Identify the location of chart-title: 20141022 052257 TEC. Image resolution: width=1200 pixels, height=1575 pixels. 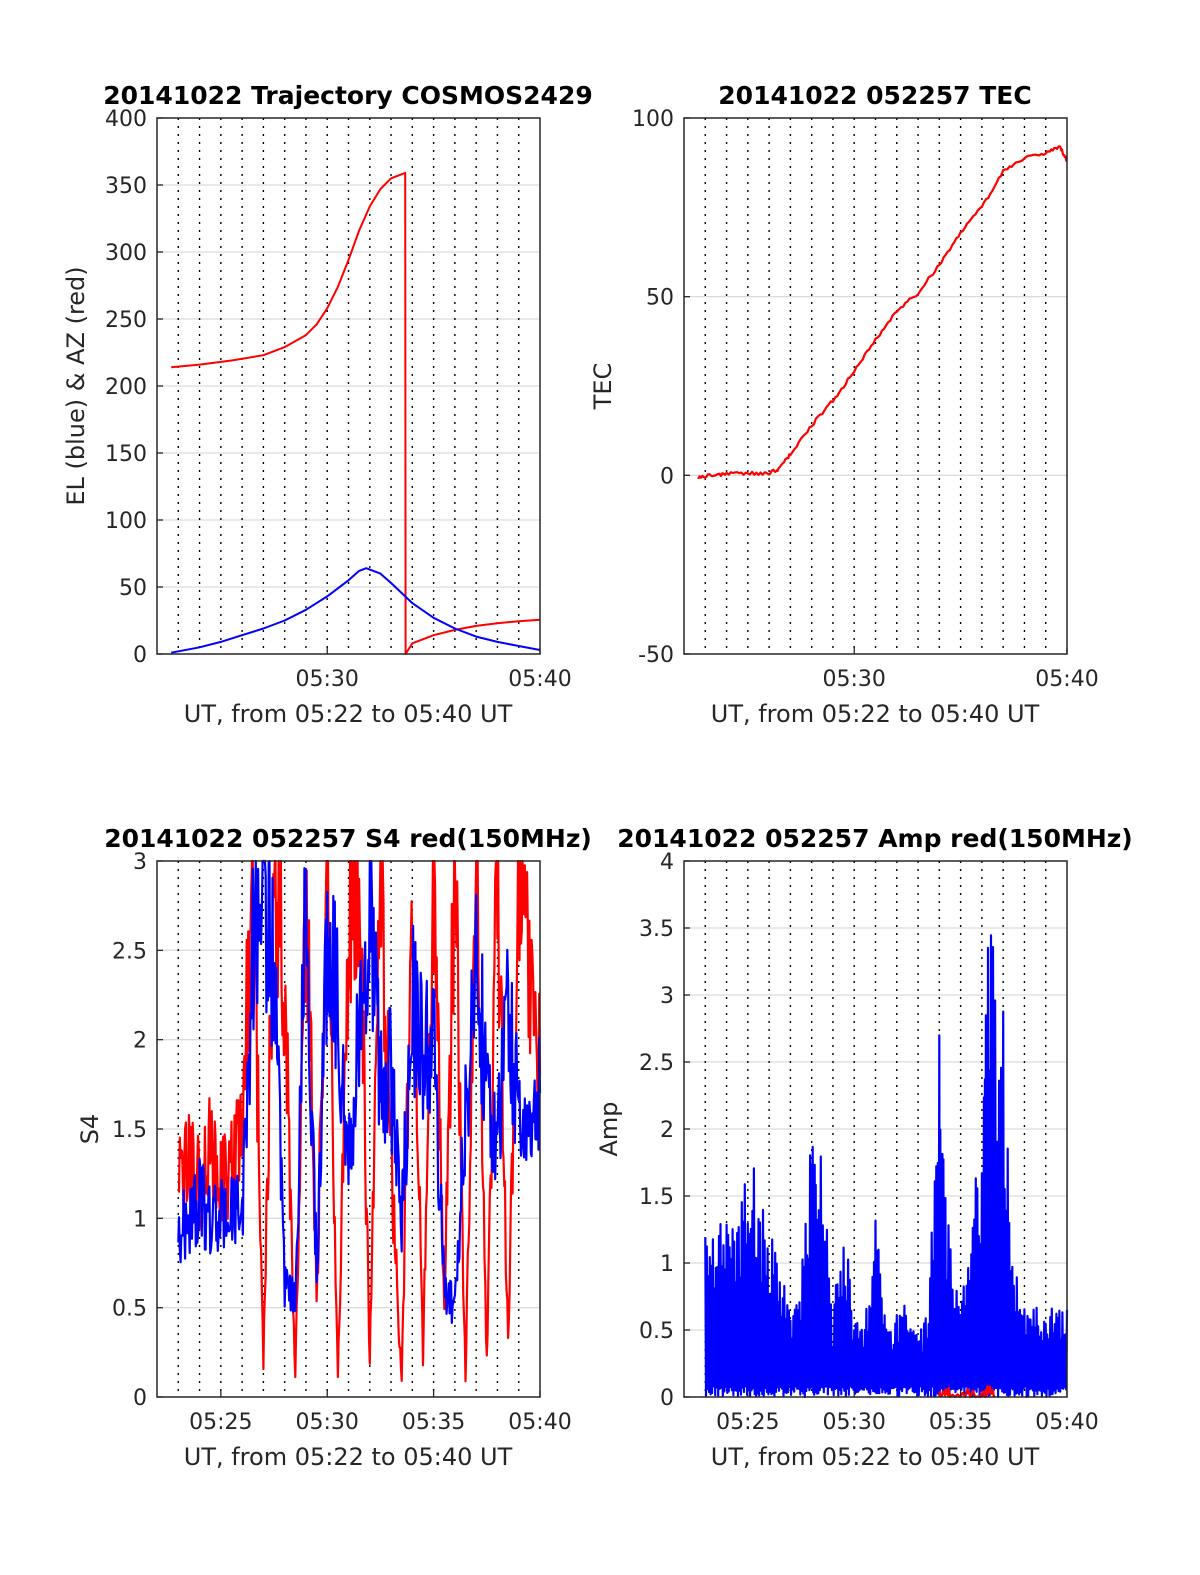
(874, 95).